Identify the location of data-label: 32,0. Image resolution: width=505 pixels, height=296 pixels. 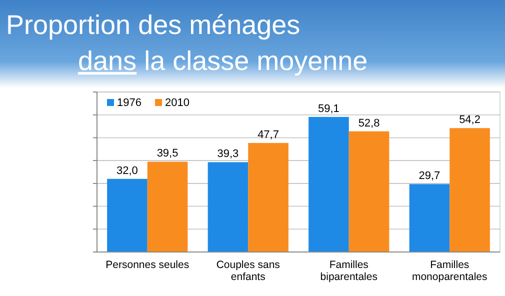
(127, 170).